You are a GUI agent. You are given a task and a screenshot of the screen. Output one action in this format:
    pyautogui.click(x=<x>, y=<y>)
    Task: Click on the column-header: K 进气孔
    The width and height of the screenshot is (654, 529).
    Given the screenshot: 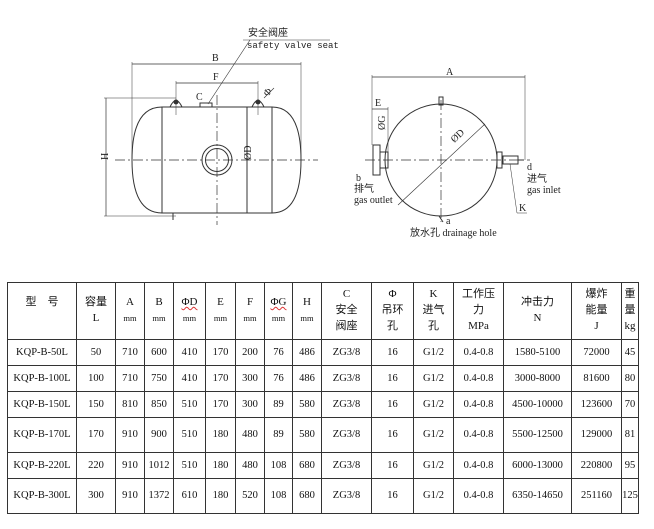 What is the action you would take?
    pyautogui.click(x=433, y=311)
    